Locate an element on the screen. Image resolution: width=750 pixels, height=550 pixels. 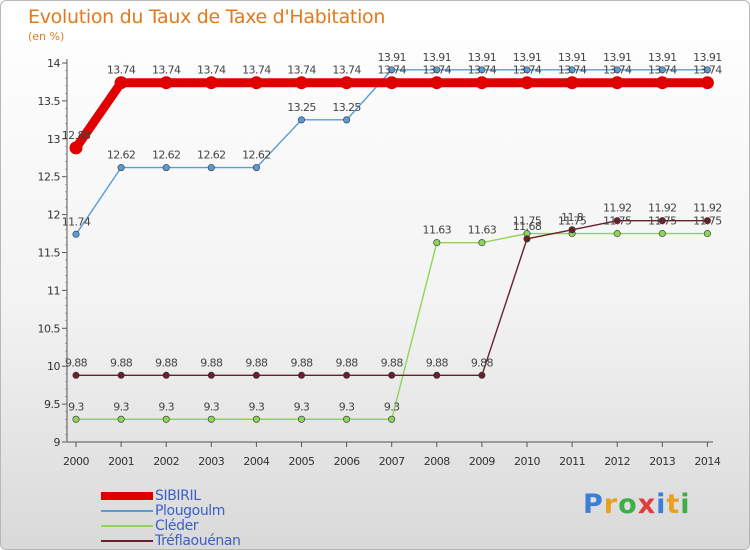
chart-legend: SIBIRIL Plougoulm Cléder Tréflaouénan is located at coordinates (171, 518).